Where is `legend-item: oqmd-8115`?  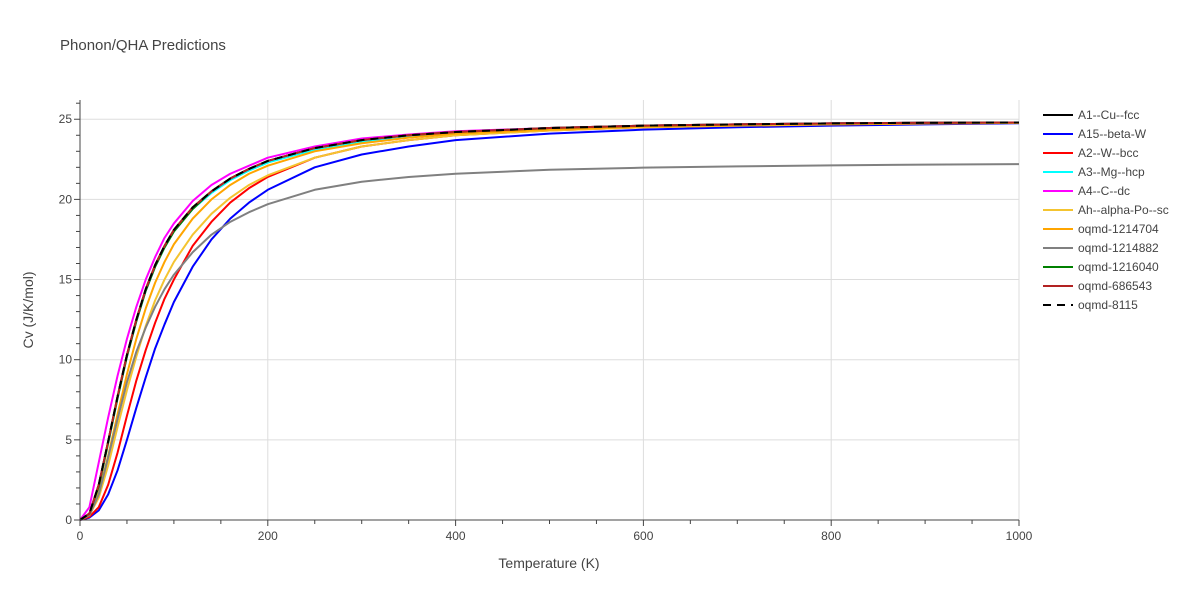 legend-item: oqmd-8115 is located at coordinates (1090, 305).